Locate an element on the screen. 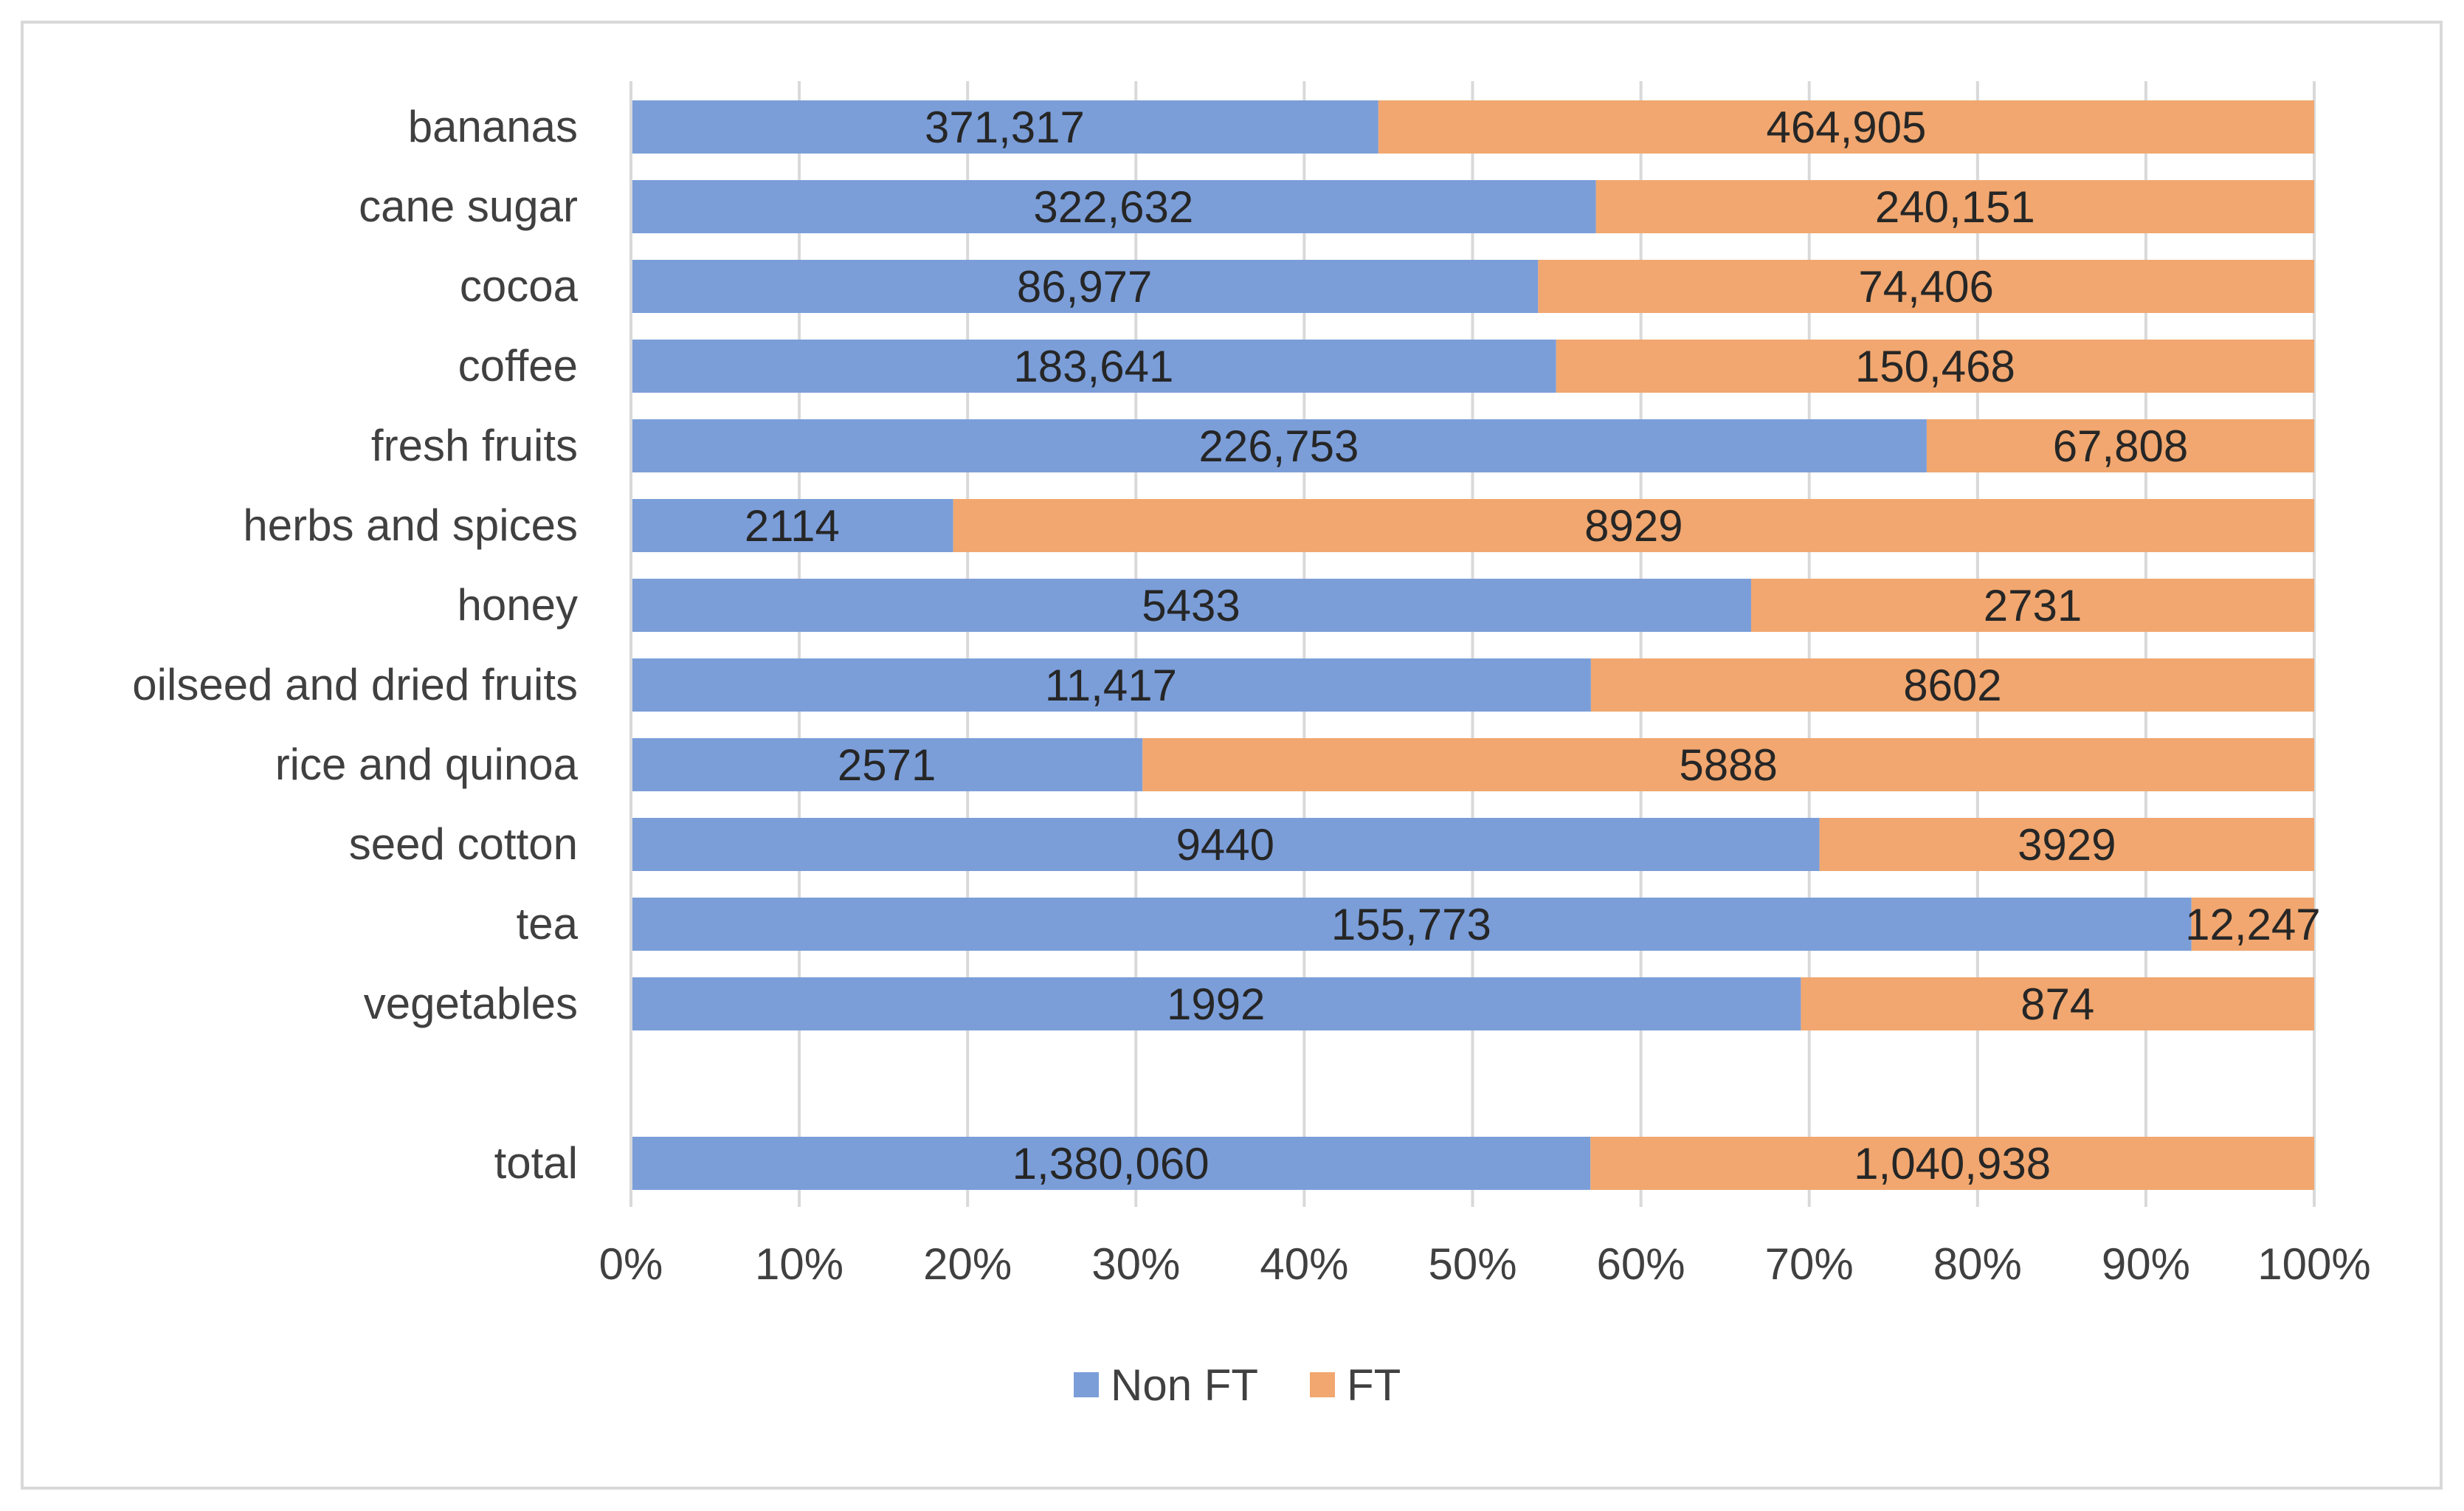  bar-ft-vegetables is located at coordinates (2057, 1003).